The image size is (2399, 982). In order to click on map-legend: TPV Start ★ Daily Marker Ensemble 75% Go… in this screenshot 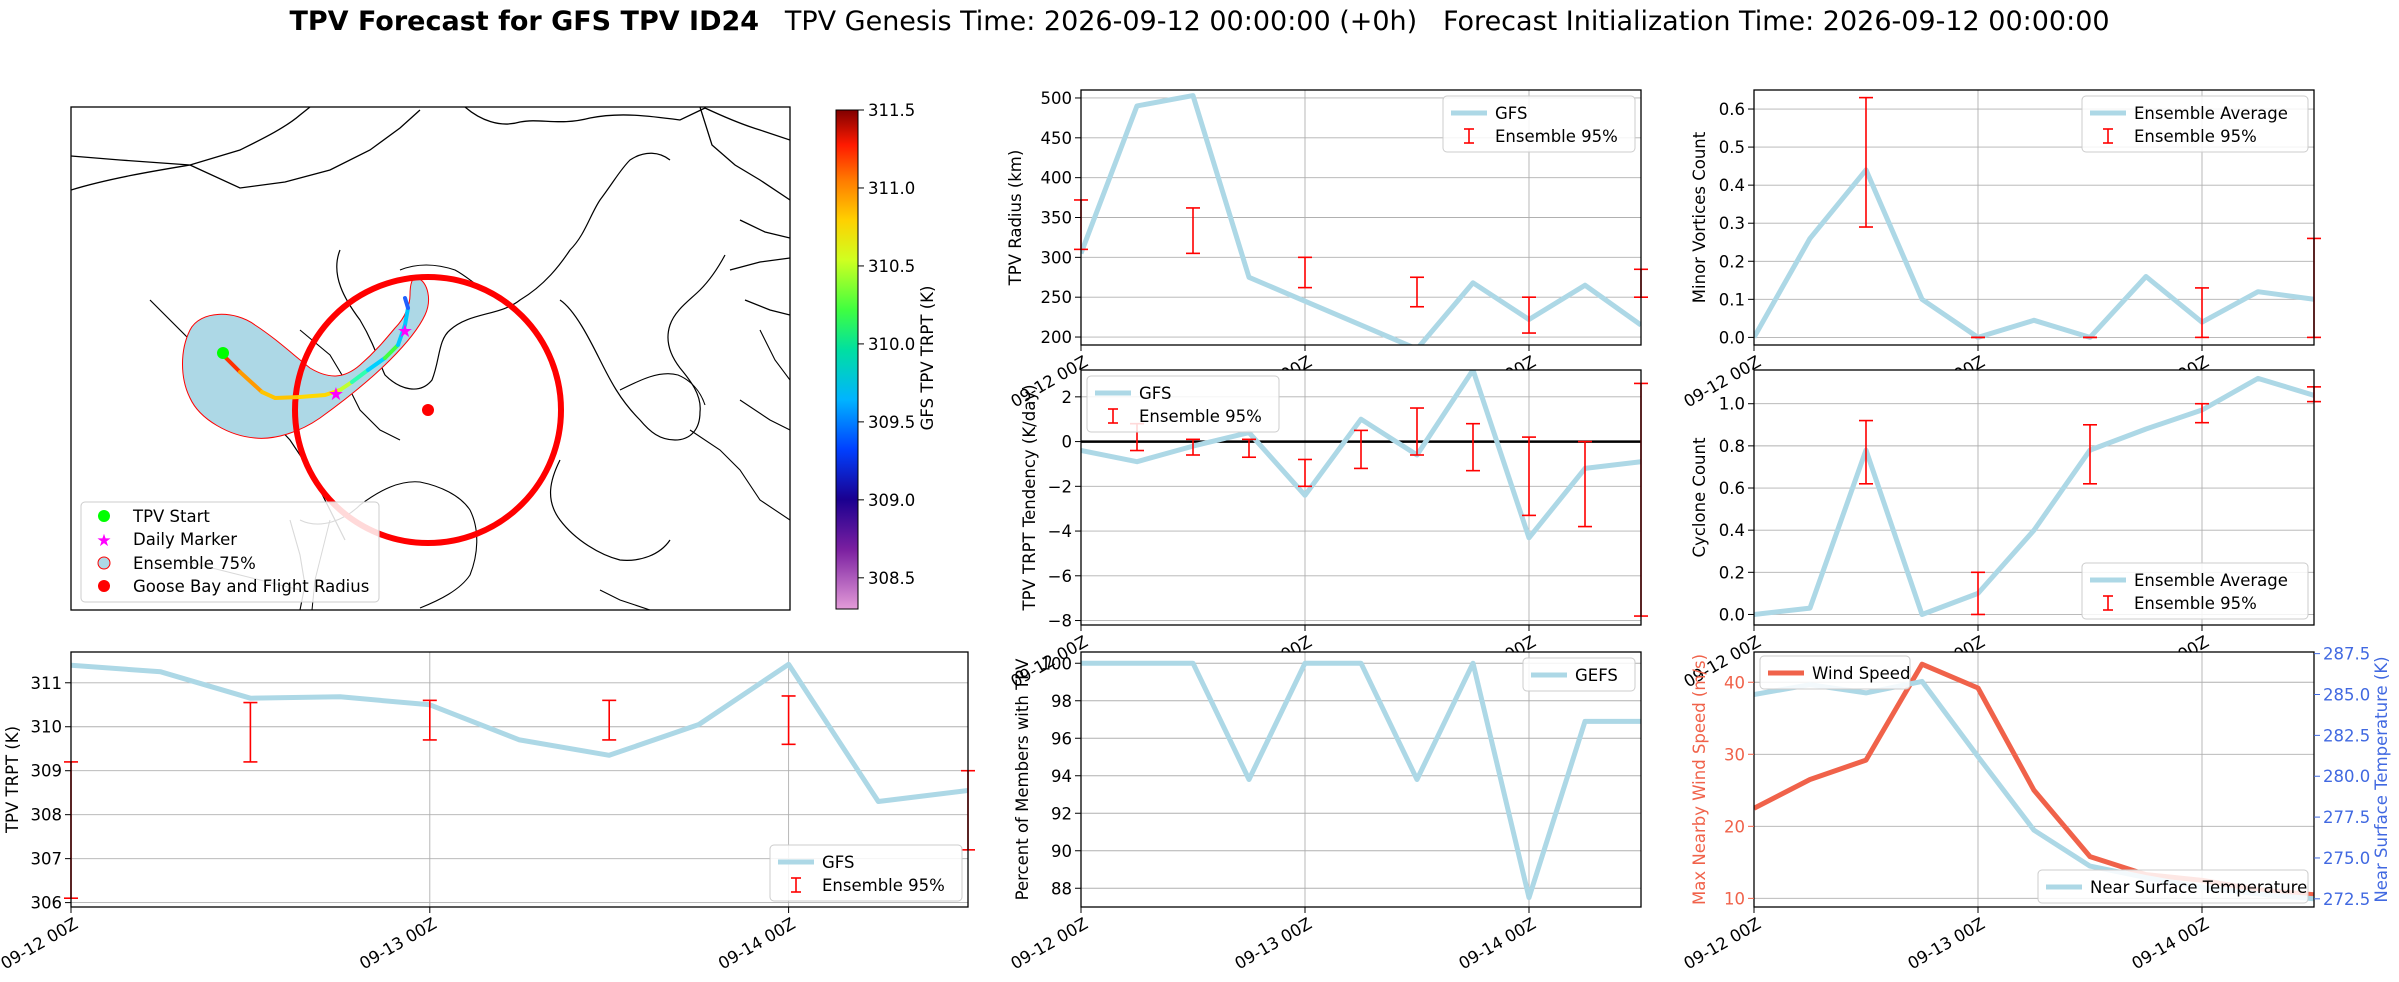, I will do `click(230, 552)`.